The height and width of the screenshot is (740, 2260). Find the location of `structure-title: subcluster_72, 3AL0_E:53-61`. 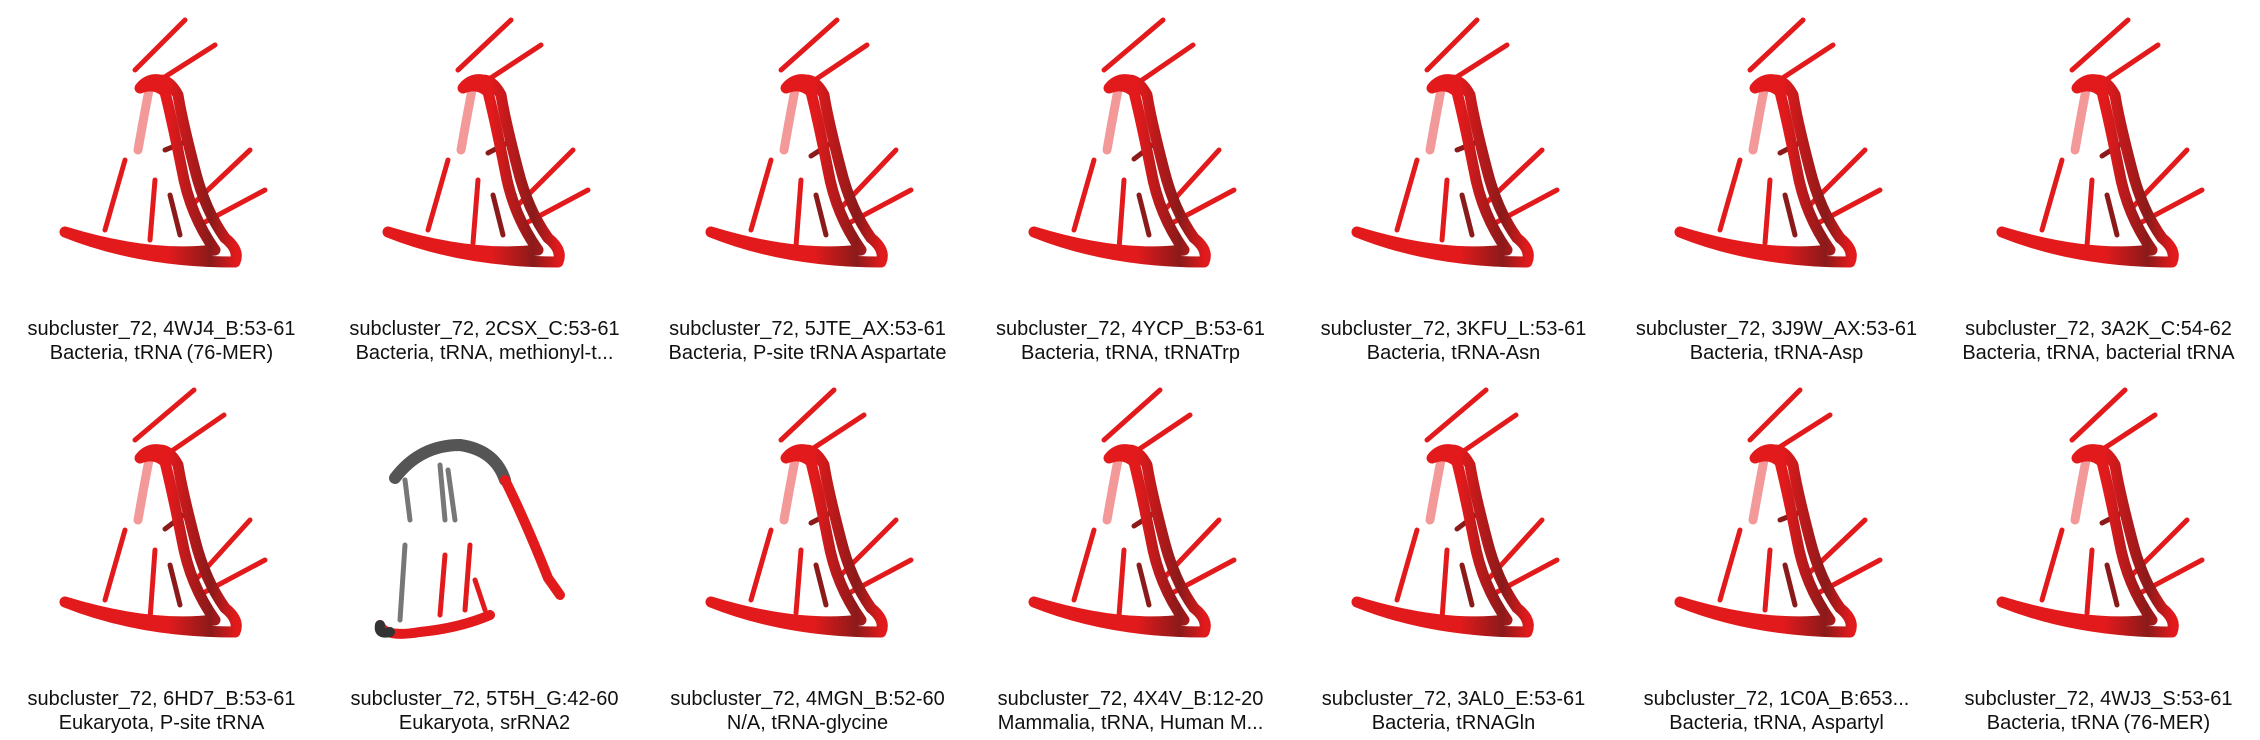

structure-title: subcluster_72, 3AL0_E:53-61 is located at coordinates (1453, 699).